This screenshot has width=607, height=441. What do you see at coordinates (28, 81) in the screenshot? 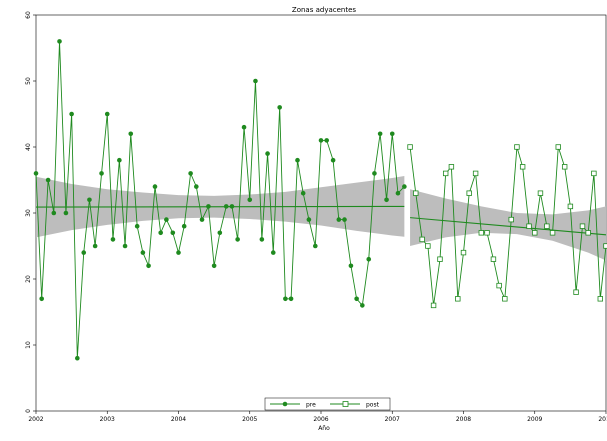
I see `y-tick-label-50: 50` at bounding box center [28, 81].